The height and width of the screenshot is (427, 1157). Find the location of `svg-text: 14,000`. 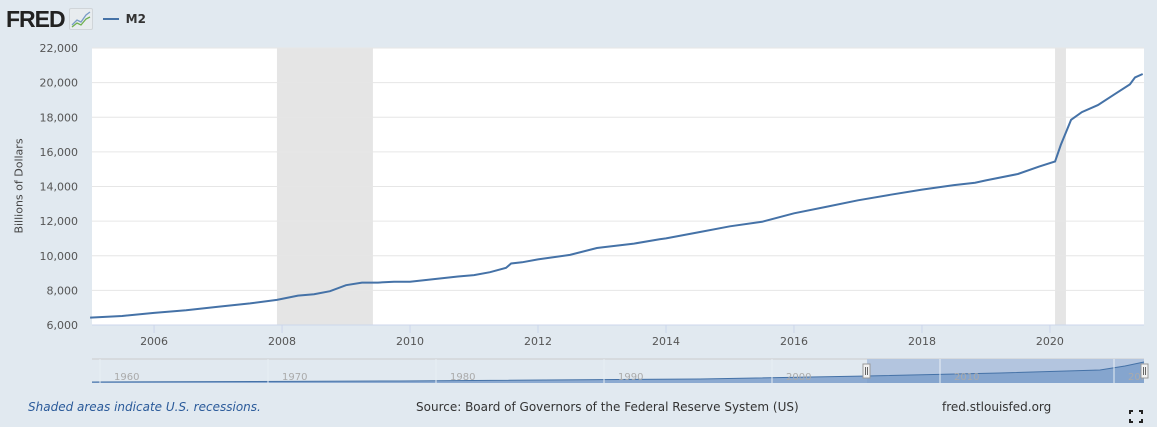

svg-text: 14,000 is located at coordinates (59, 187).